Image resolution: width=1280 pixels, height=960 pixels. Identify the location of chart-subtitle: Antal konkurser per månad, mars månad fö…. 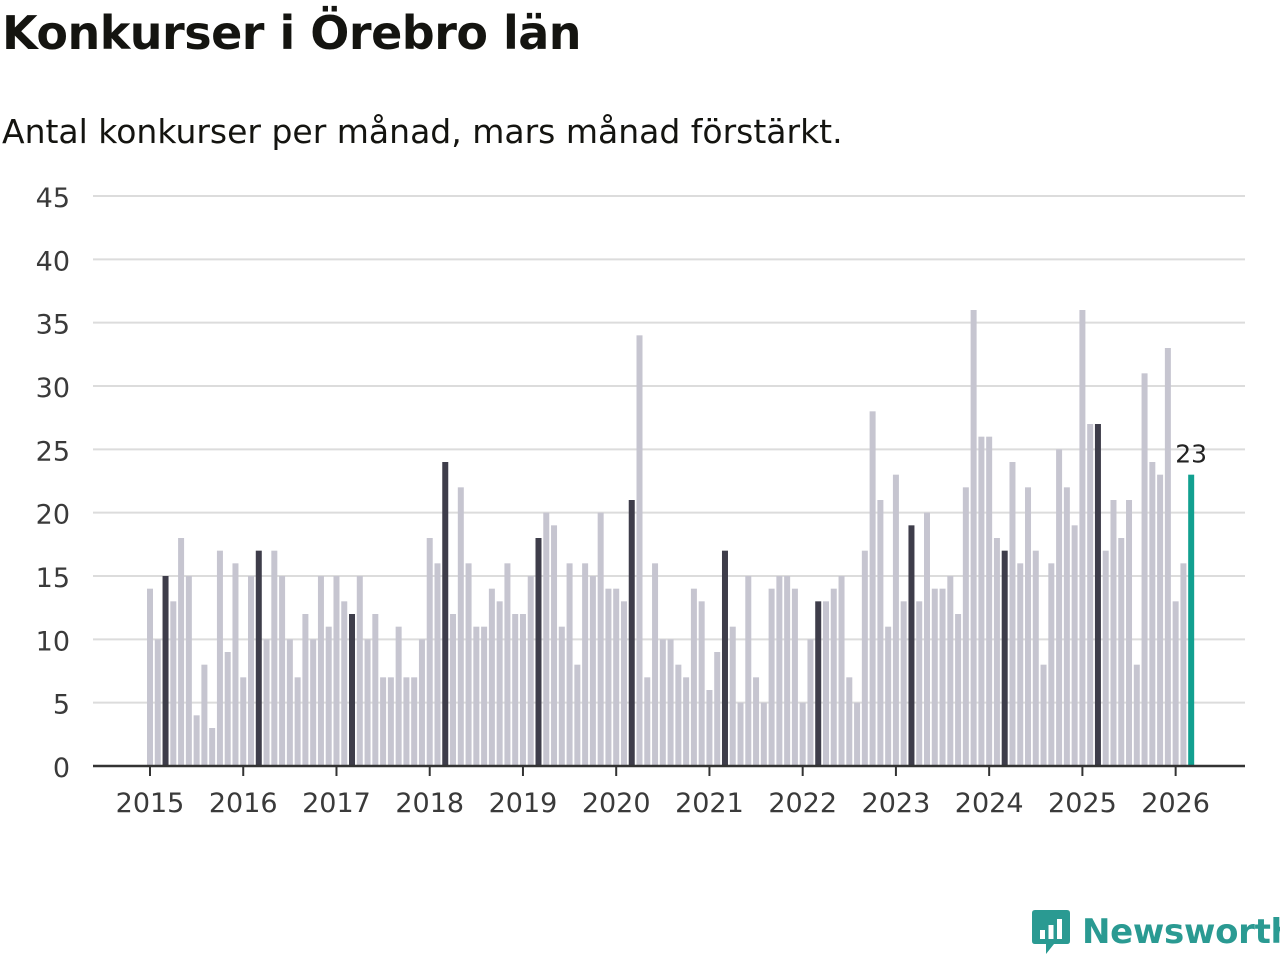
(422, 131).